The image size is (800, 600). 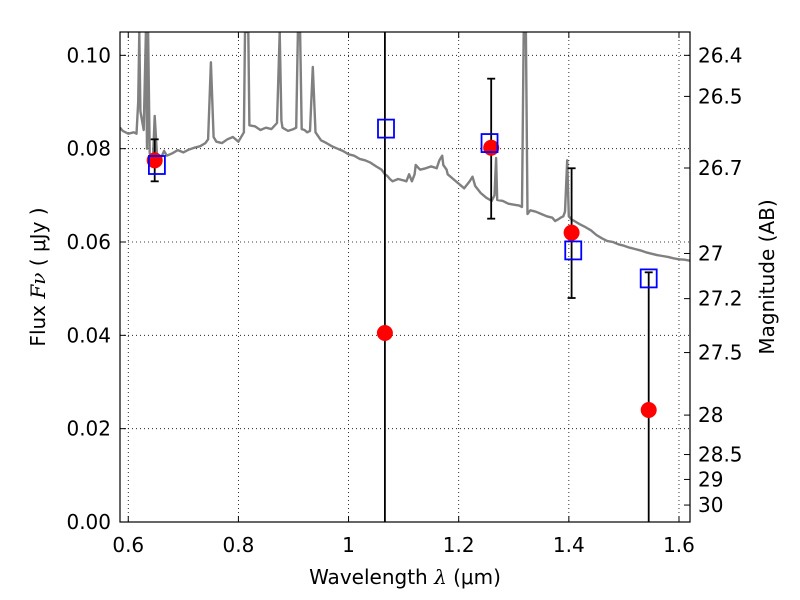 I want to click on x-tick-label: 1.2, so click(x=459, y=545).